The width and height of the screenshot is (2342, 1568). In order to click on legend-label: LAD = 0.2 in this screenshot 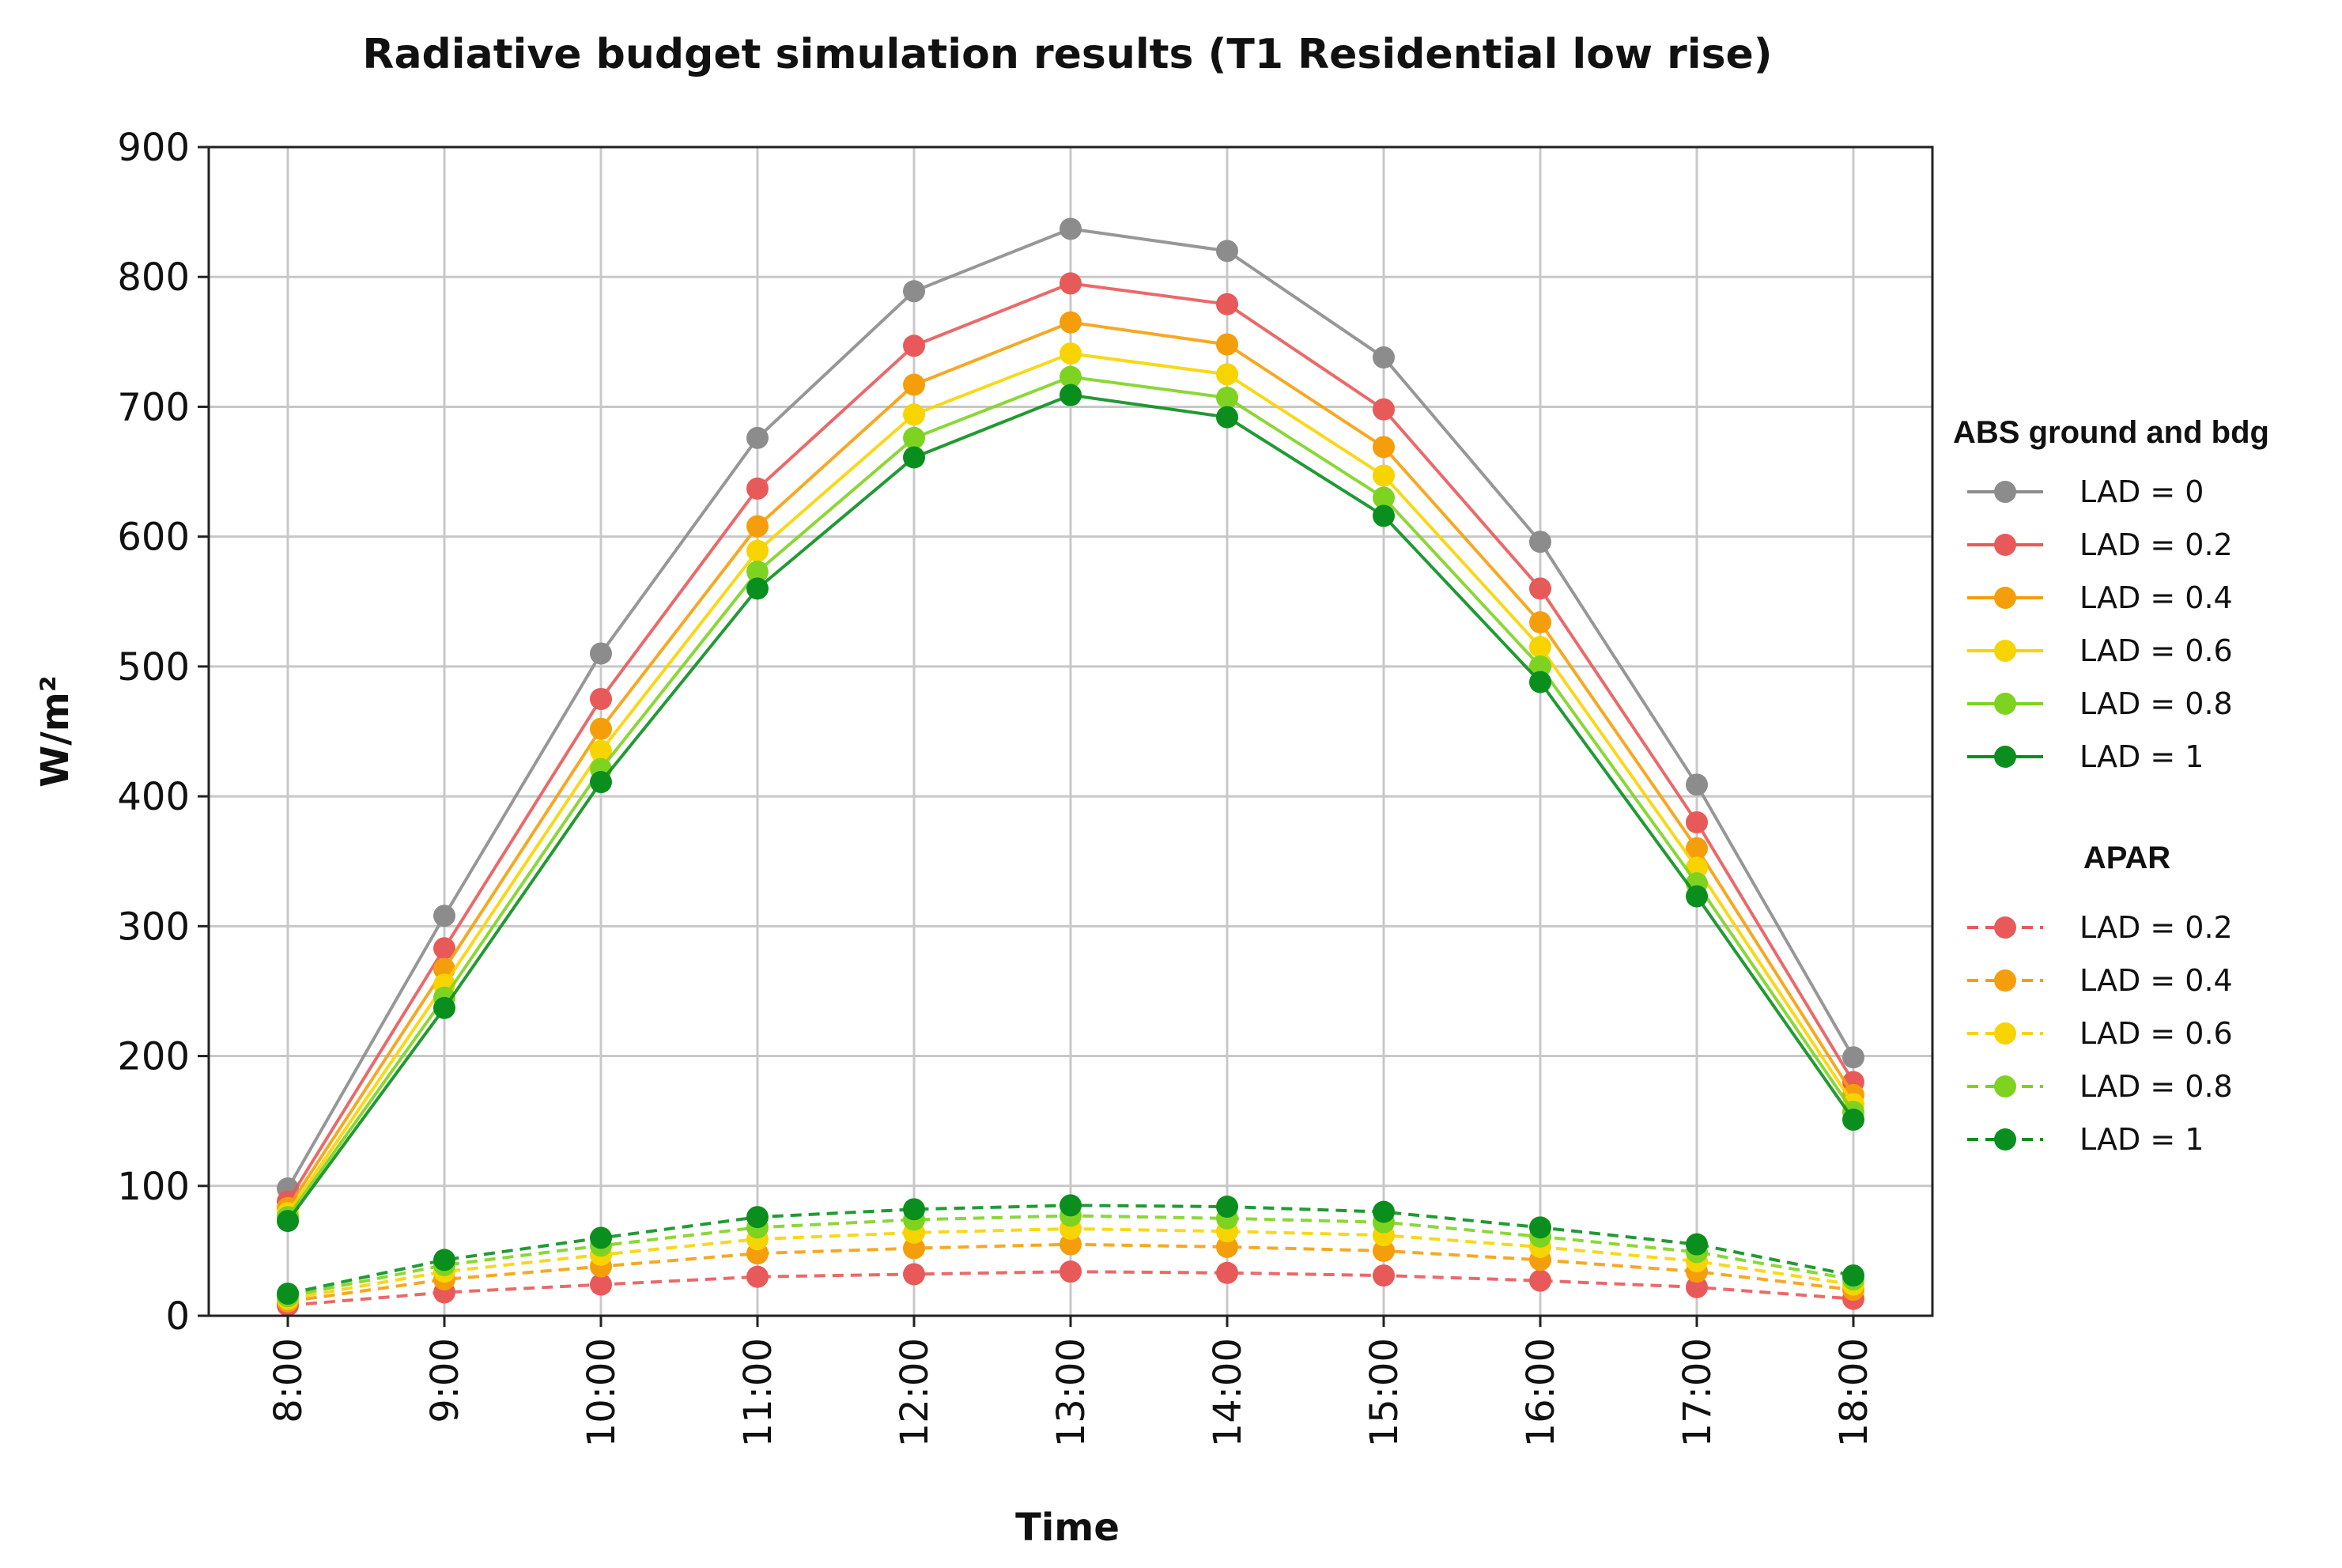, I will do `click(2156, 544)`.